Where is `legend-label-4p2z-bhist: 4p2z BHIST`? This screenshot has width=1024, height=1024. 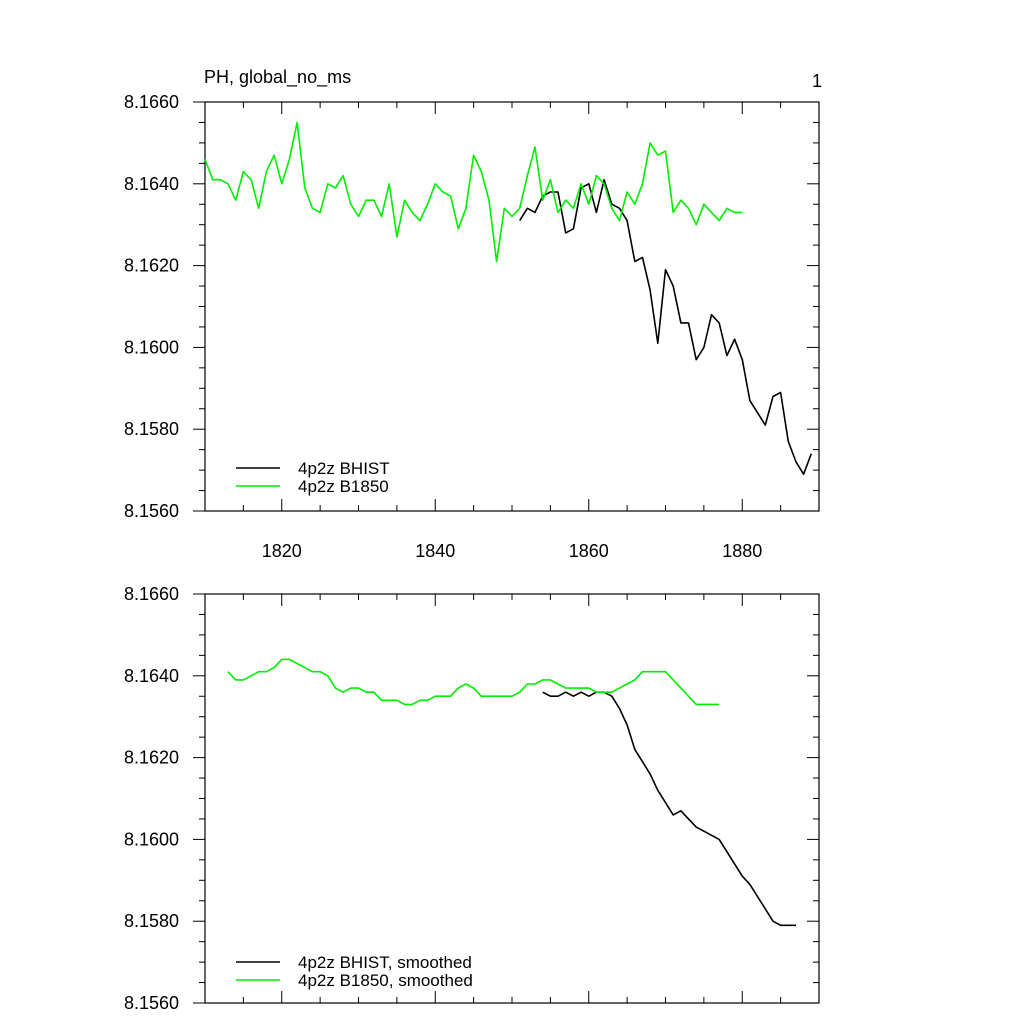
legend-label-4p2z-bhist: 4p2z BHIST is located at coordinates (344, 468).